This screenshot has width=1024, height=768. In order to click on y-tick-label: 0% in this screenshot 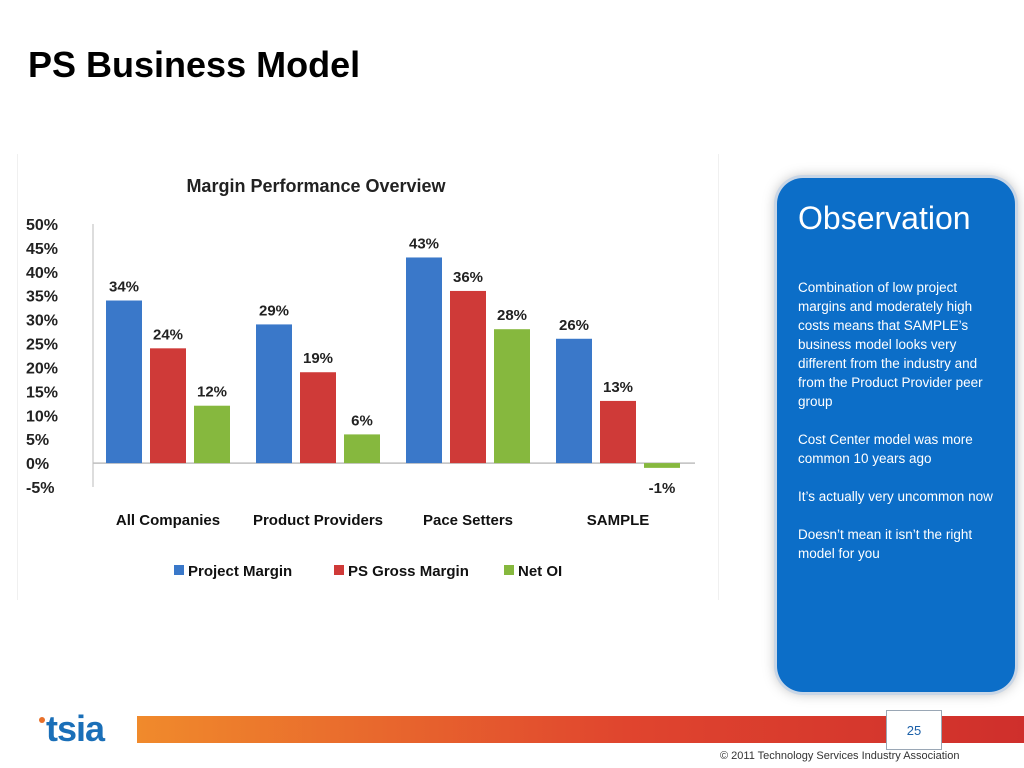, I will do `click(37, 464)`.